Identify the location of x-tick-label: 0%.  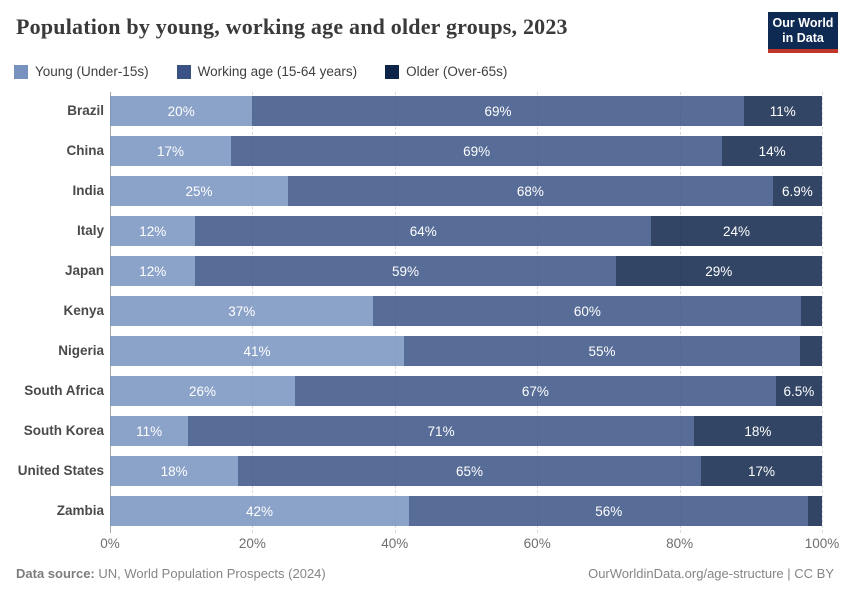
(110, 543).